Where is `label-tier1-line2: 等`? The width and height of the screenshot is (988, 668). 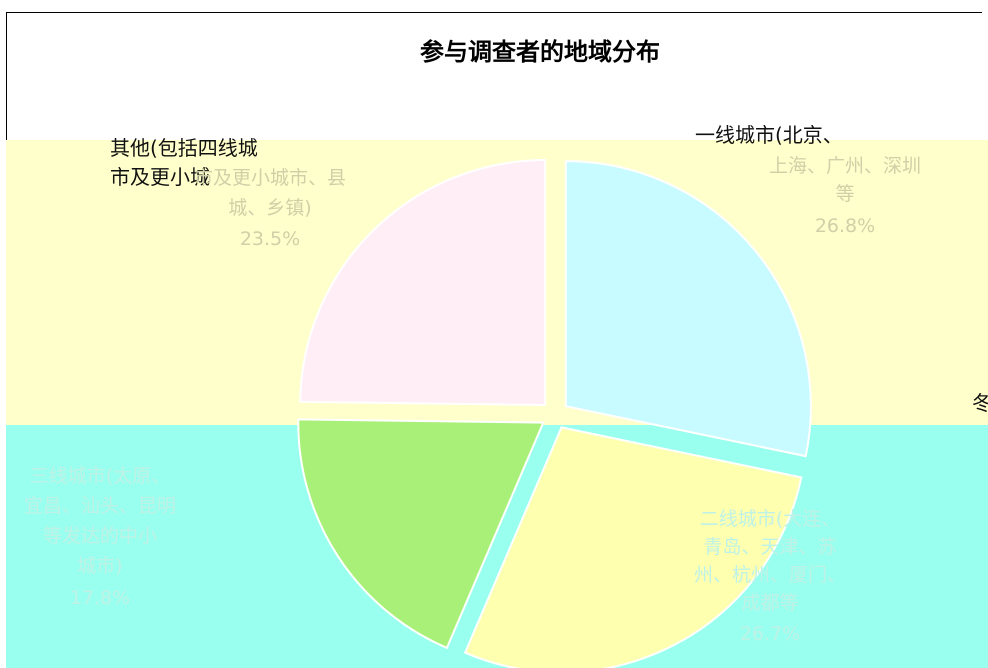 label-tier1-line2: 等 is located at coordinates (844, 194).